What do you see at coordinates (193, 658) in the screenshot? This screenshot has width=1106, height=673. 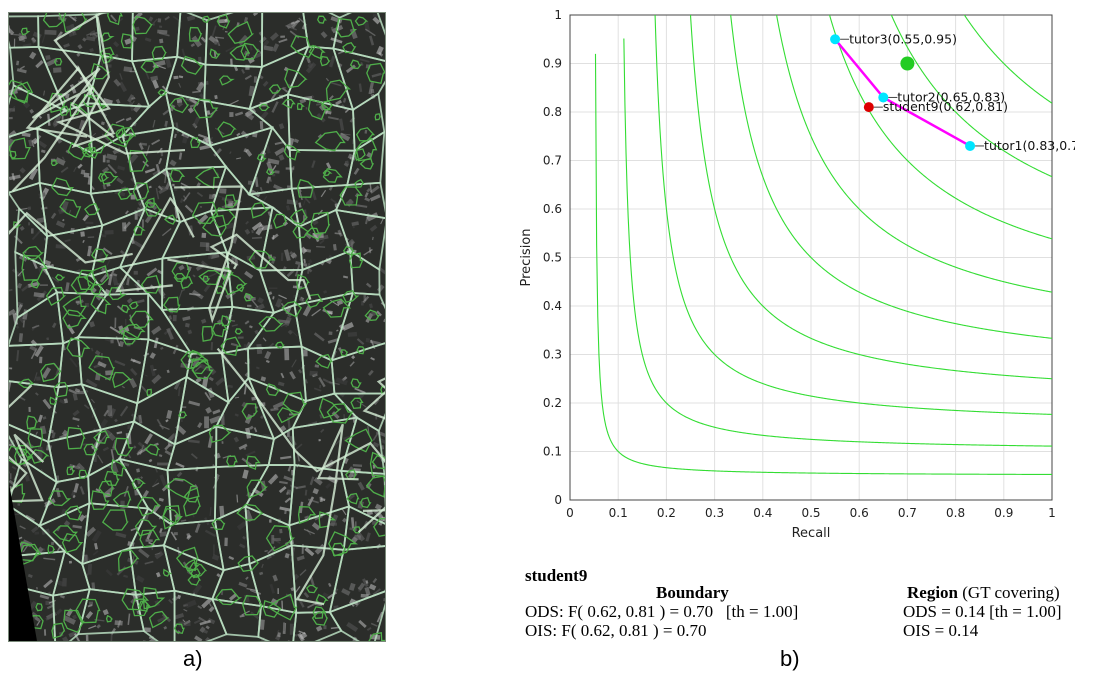 I see `panel-a-caption: a)` at bounding box center [193, 658].